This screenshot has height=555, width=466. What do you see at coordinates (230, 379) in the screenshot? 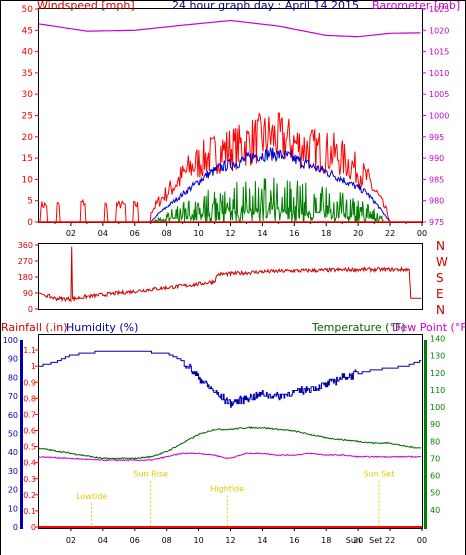
I see `humidity-series` at bounding box center [230, 379].